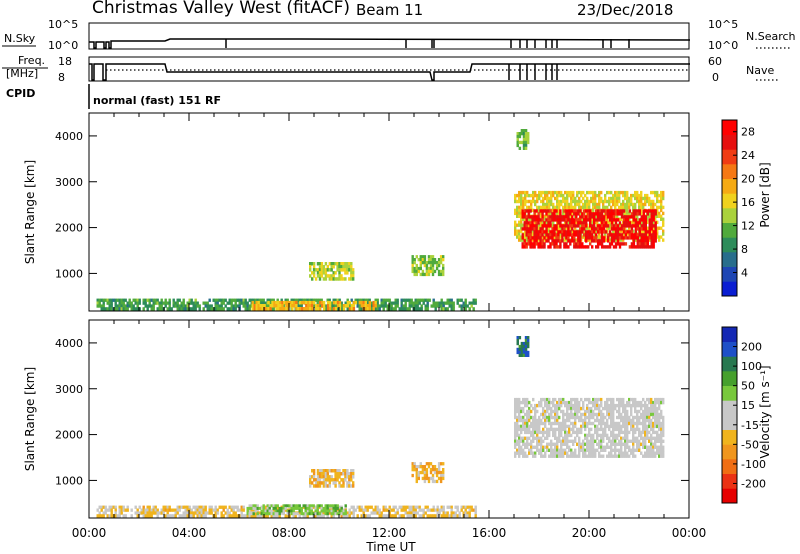 The image size is (800, 554). I want to click on beam-label: Beam 11, so click(389, 10).